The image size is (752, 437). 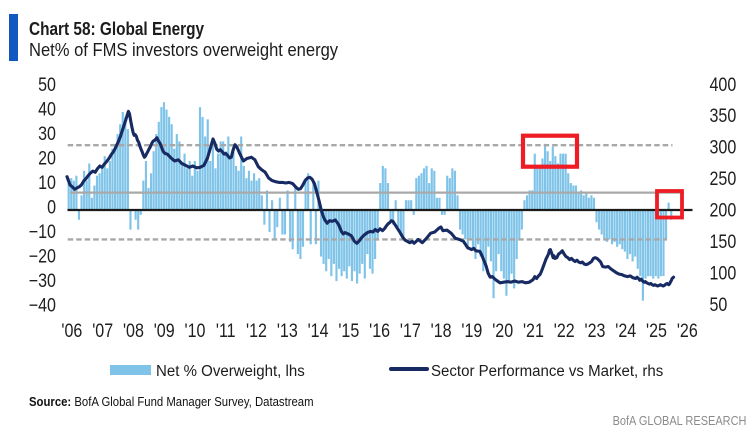 I want to click on svg-text: 200, so click(x=722, y=210).